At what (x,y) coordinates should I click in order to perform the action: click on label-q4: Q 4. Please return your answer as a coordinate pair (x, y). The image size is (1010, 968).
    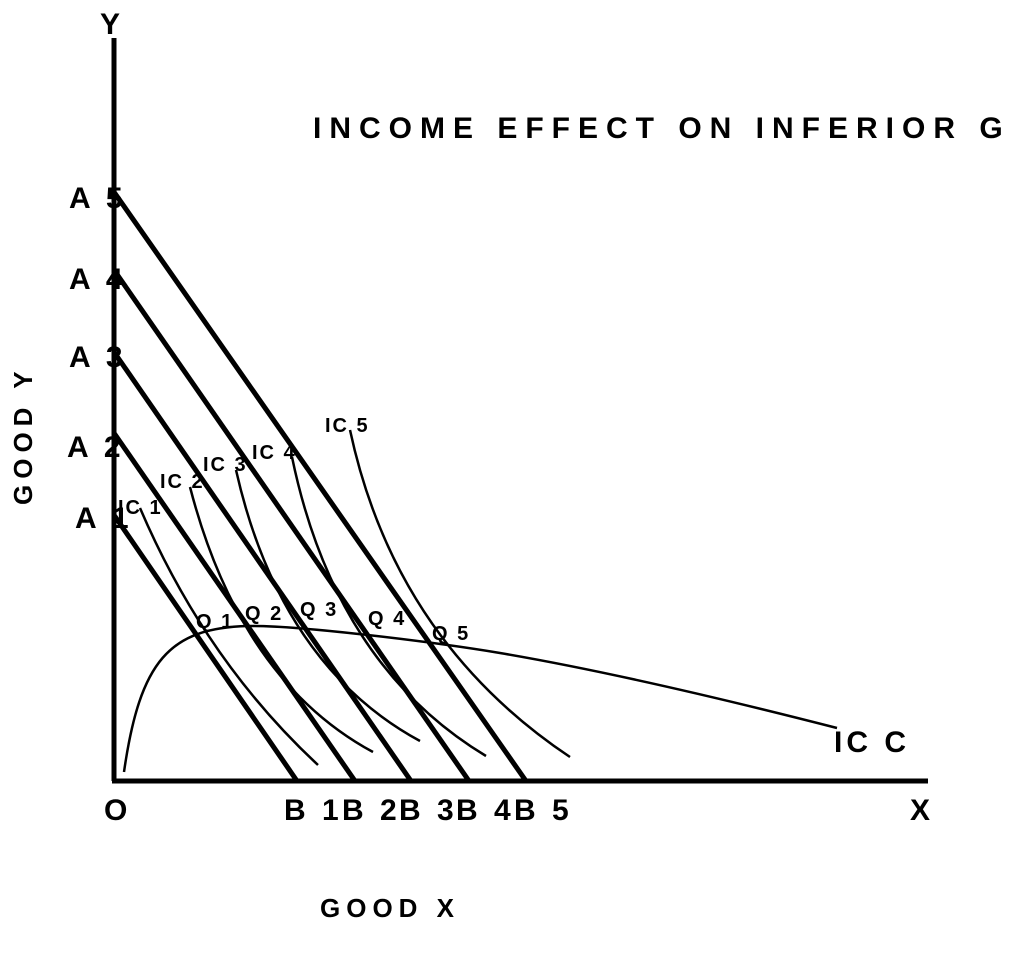
    Looking at the image, I should click on (387, 619).